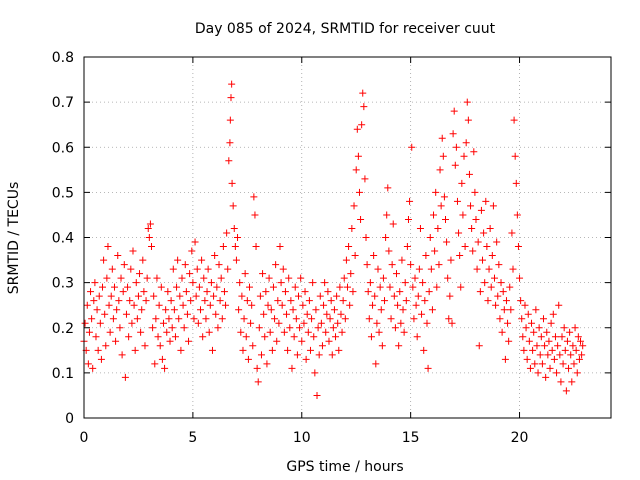  What do you see at coordinates (63, 239) in the screenshot?
I see `y-tick-label: 0.4` at bounding box center [63, 239].